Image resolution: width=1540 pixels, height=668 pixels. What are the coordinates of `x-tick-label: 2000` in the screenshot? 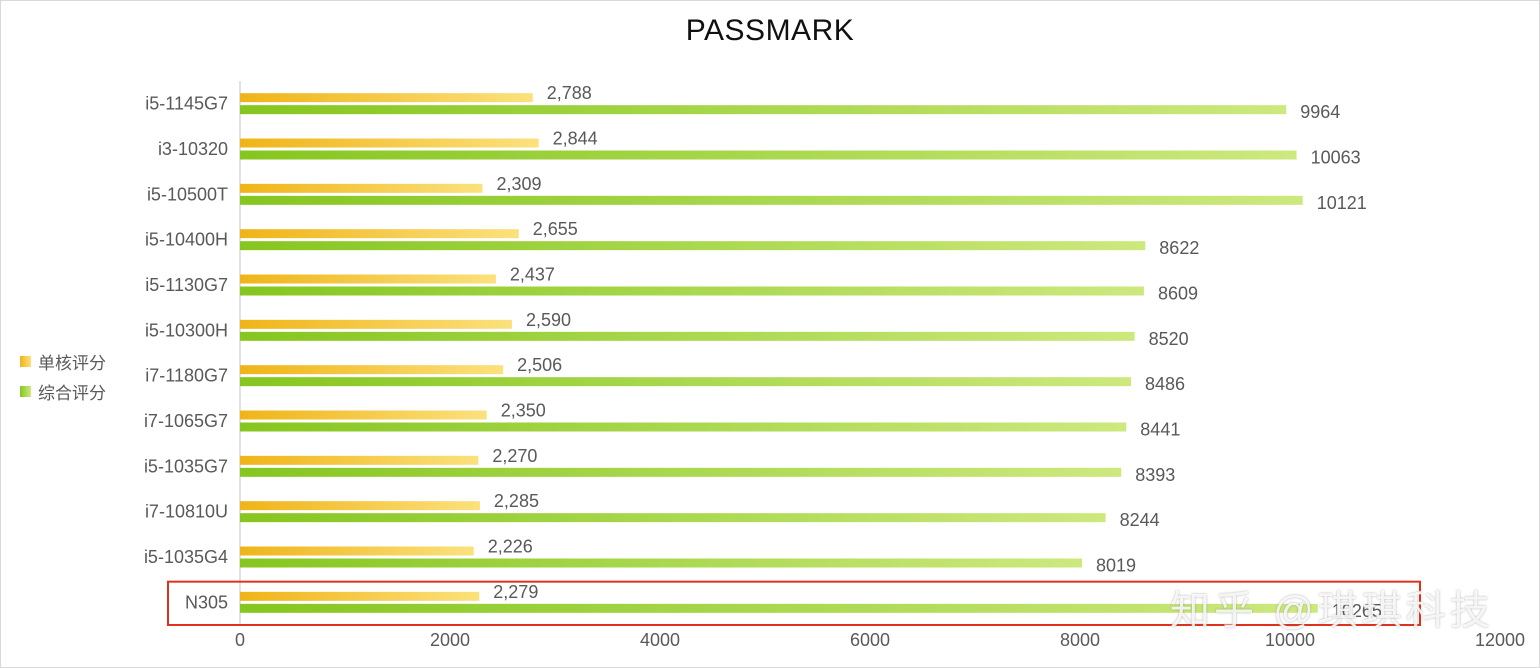 It's located at (450, 640).